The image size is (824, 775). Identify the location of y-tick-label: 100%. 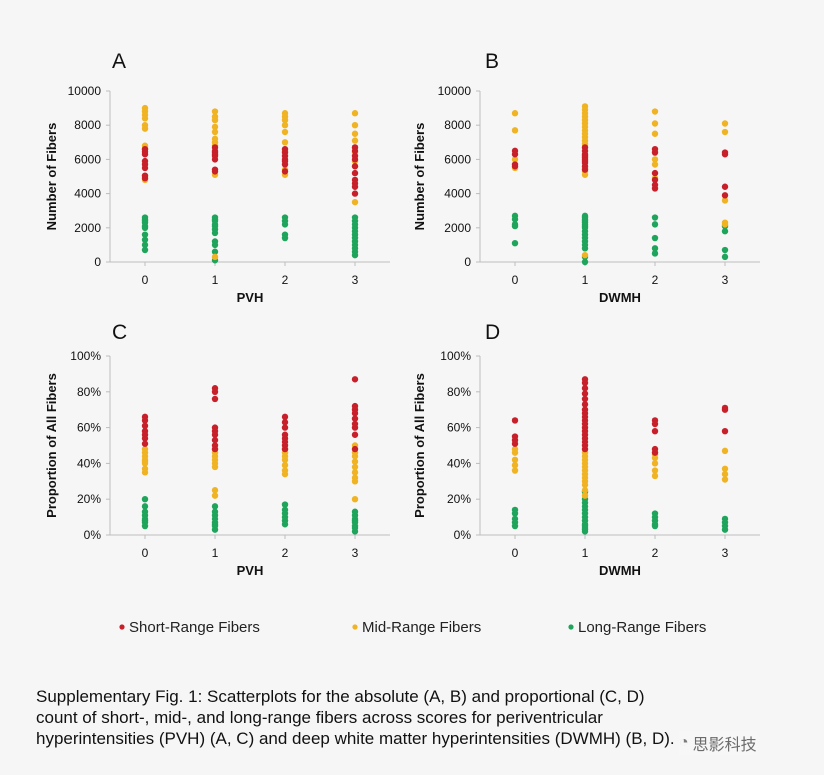
(85, 356).